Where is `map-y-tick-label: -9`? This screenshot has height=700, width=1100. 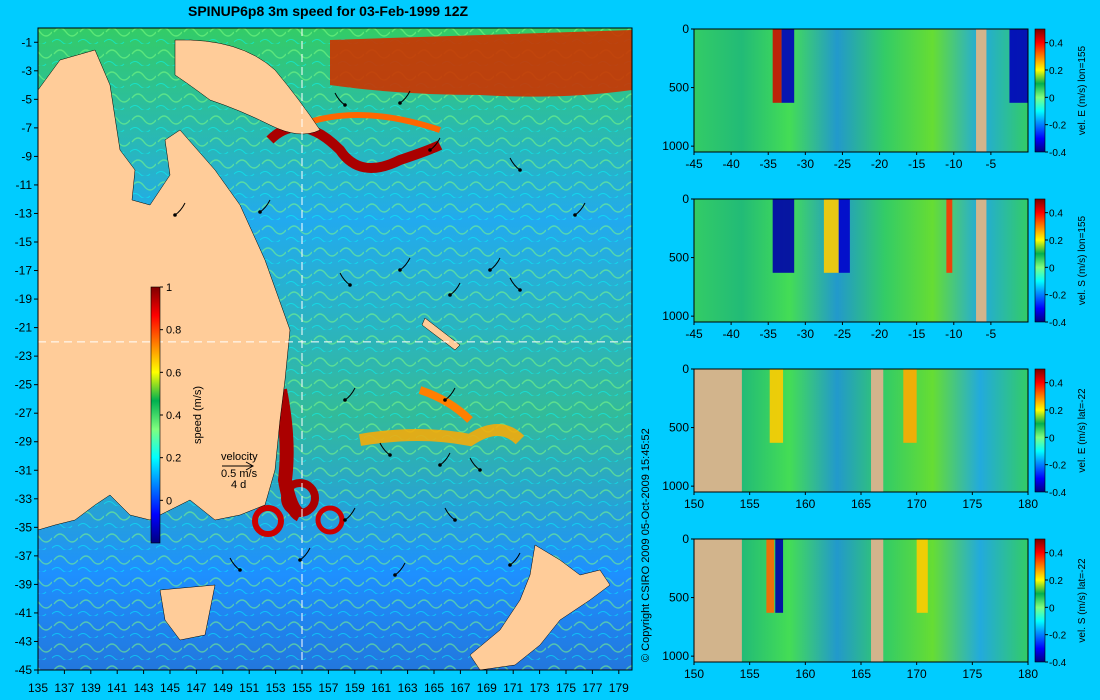
map-y-tick-label: -9 is located at coordinates (26, 156).